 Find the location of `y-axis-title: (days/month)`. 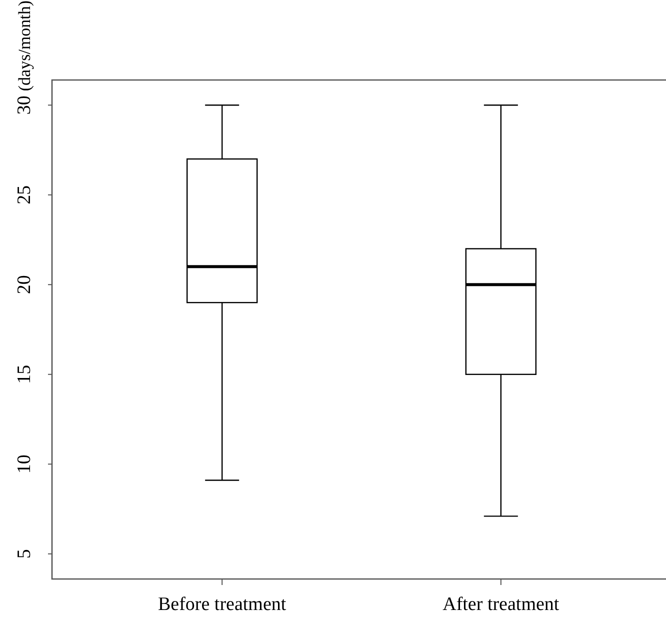

y-axis-title: (days/month) is located at coordinates (24, 46).